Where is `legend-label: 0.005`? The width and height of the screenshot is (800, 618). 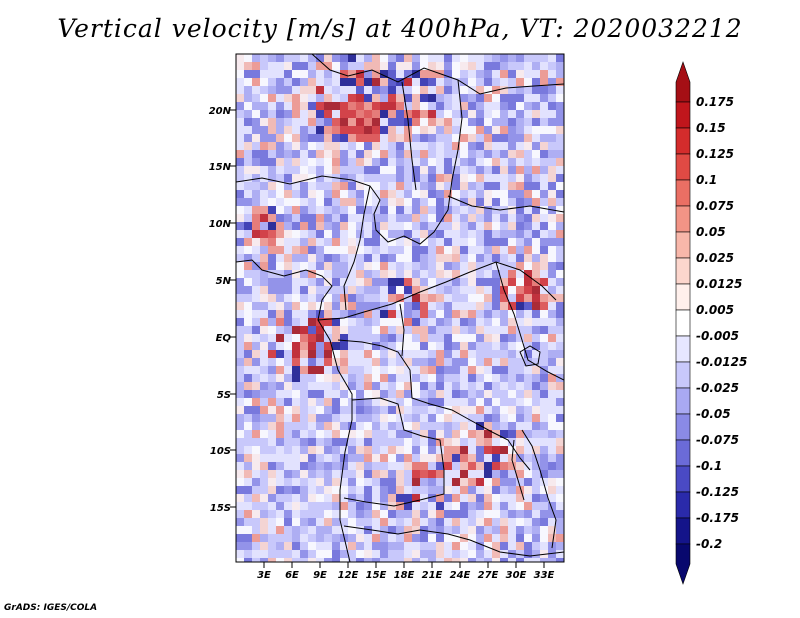 legend-label: 0.005 is located at coordinates (715, 310).